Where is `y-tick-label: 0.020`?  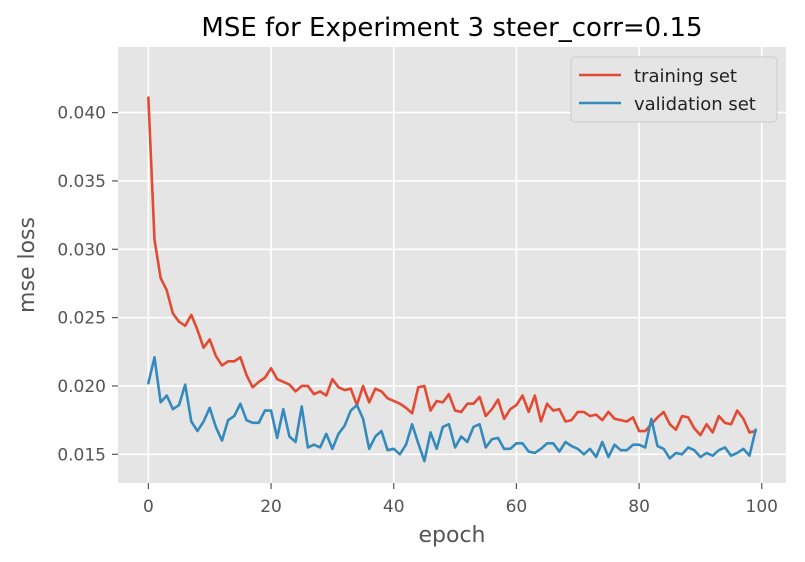 y-tick-label: 0.020 is located at coordinates (81, 387).